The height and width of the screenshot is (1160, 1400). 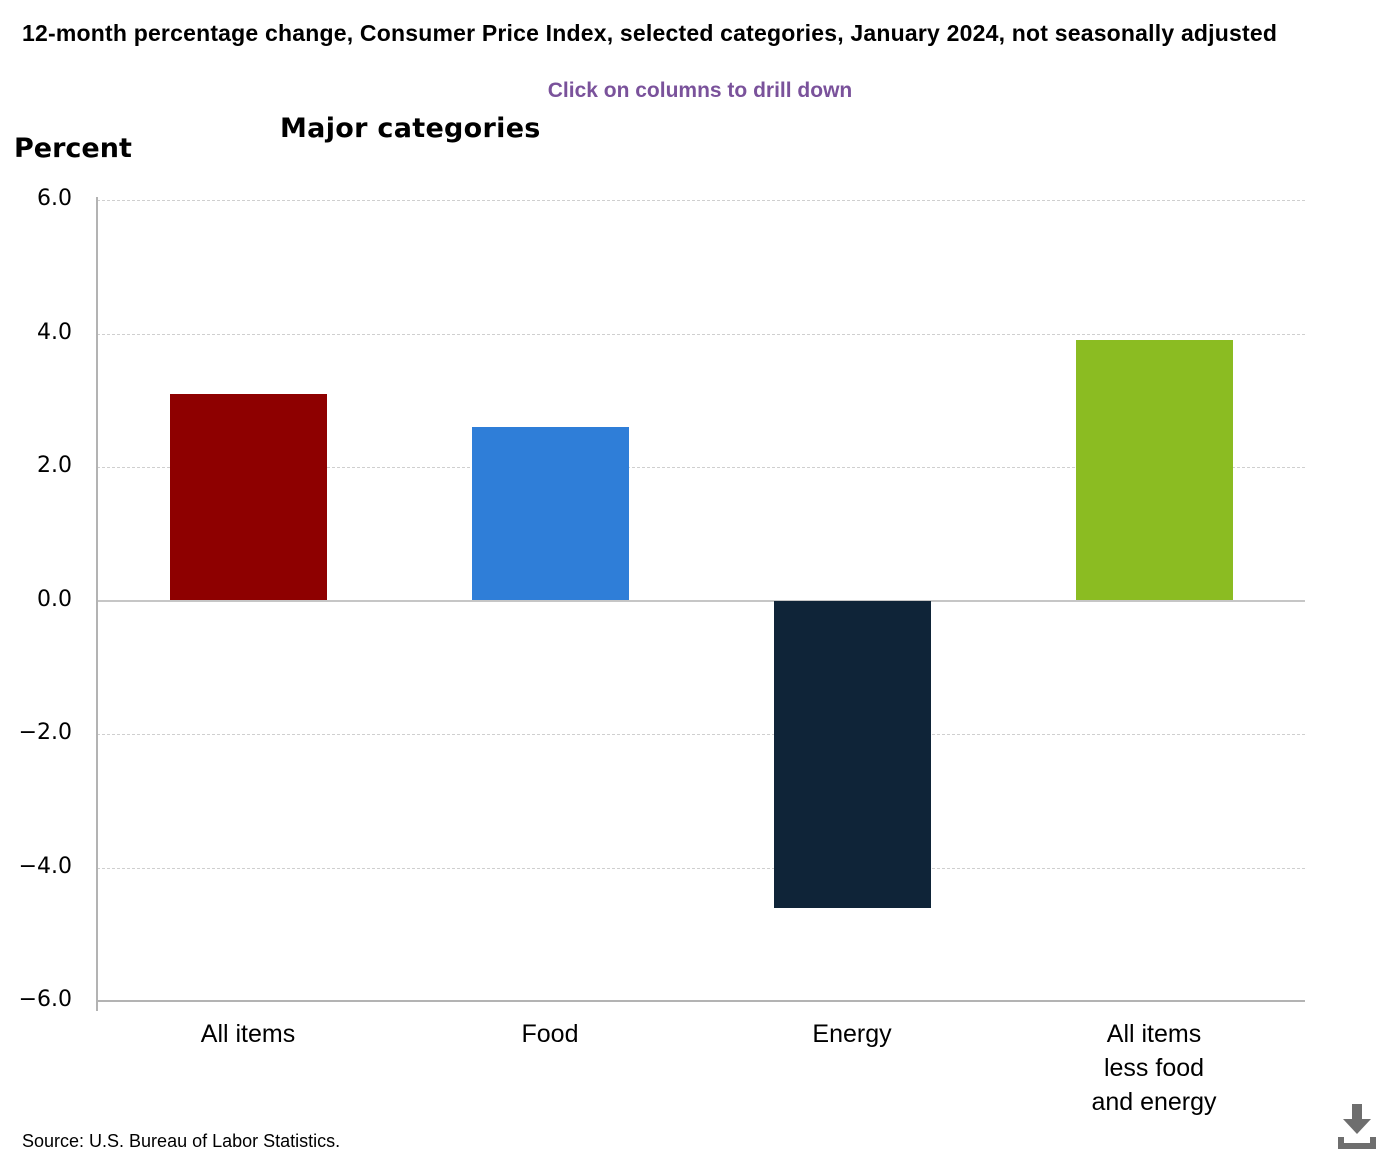 What do you see at coordinates (550, 513) in the screenshot?
I see `bar-food` at bounding box center [550, 513].